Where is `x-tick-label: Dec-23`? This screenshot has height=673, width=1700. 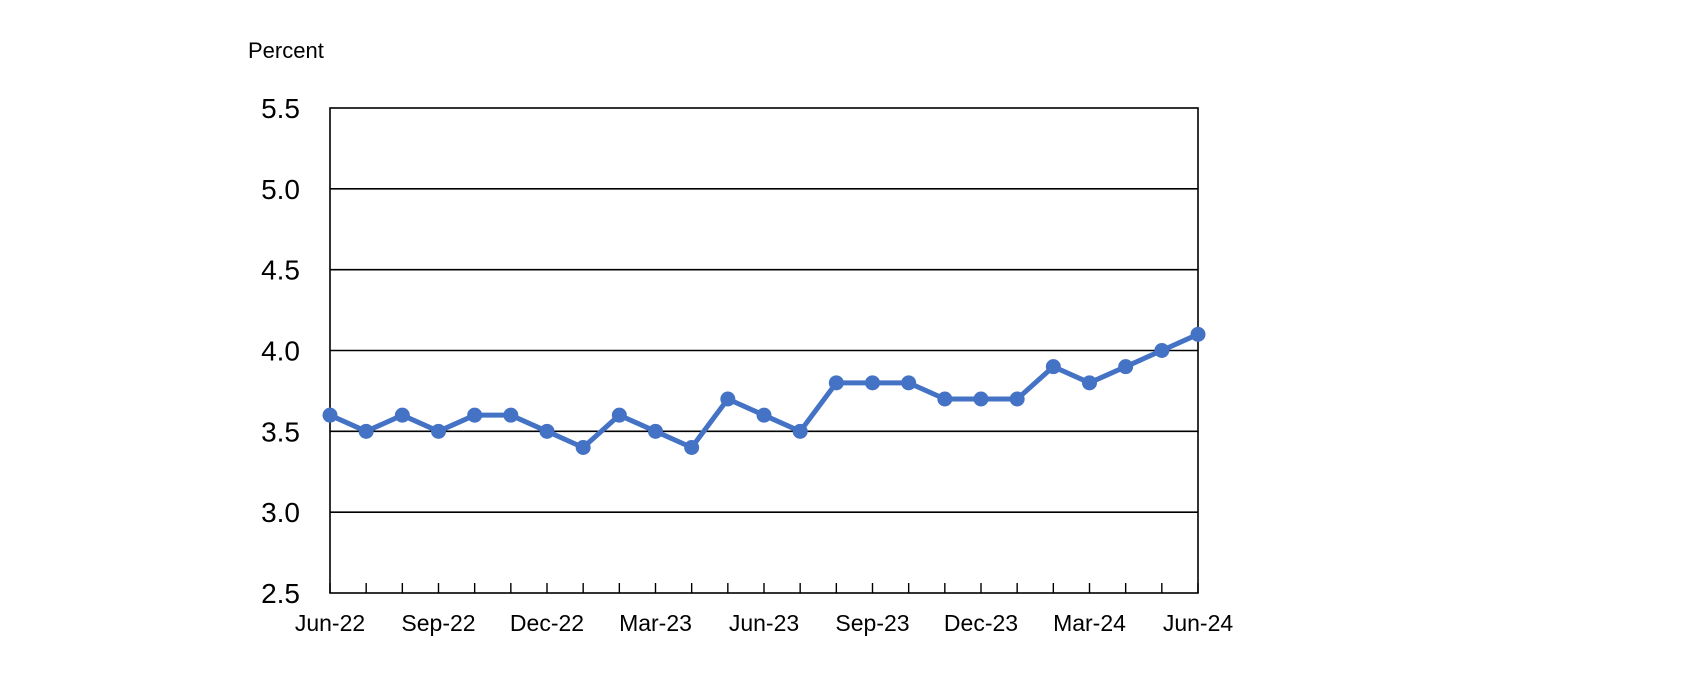
x-tick-label: Dec-23 is located at coordinates (981, 623).